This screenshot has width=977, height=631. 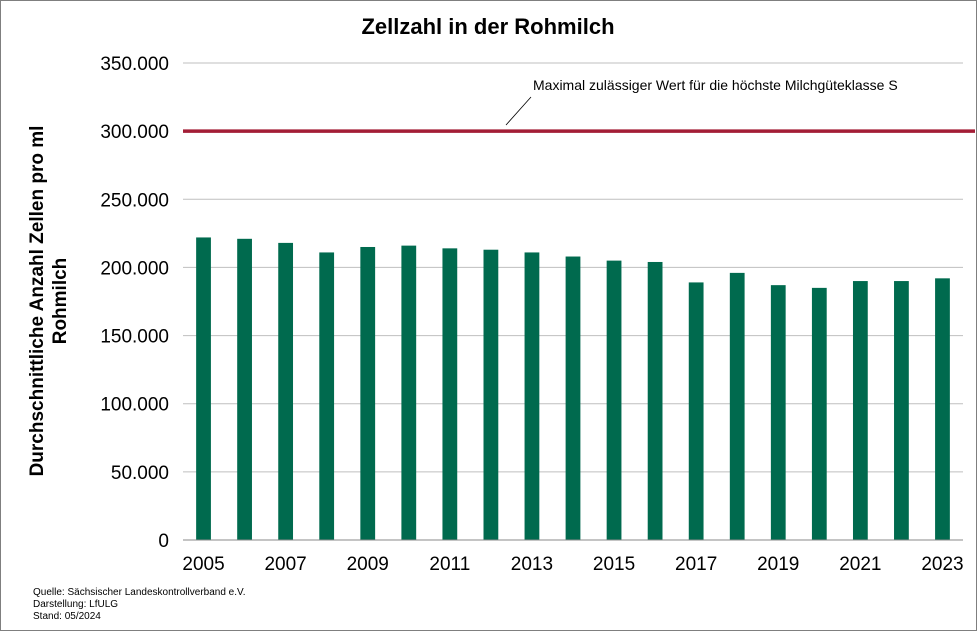 I want to click on y-tick-label: 250.000, so click(x=134, y=200).